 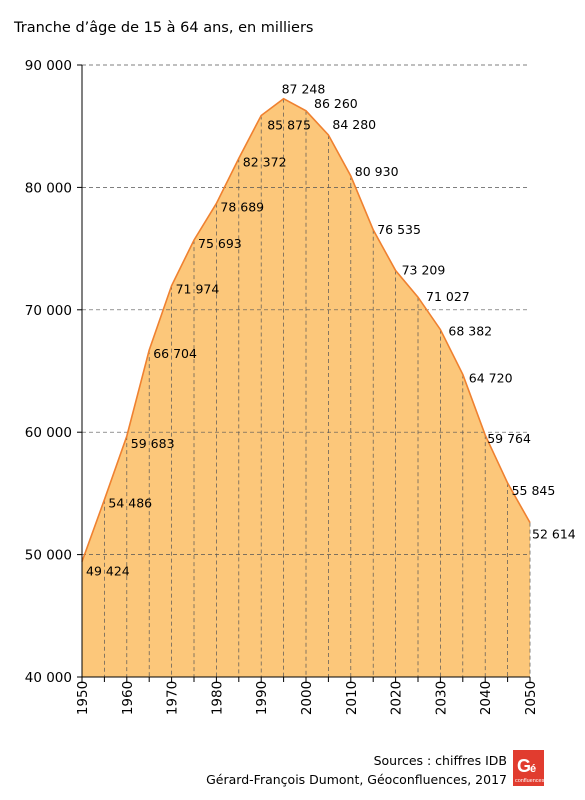 What do you see at coordinates (533, 769) in the screenshot?
I see `svg-text: é` at bounding box center [533, 769].